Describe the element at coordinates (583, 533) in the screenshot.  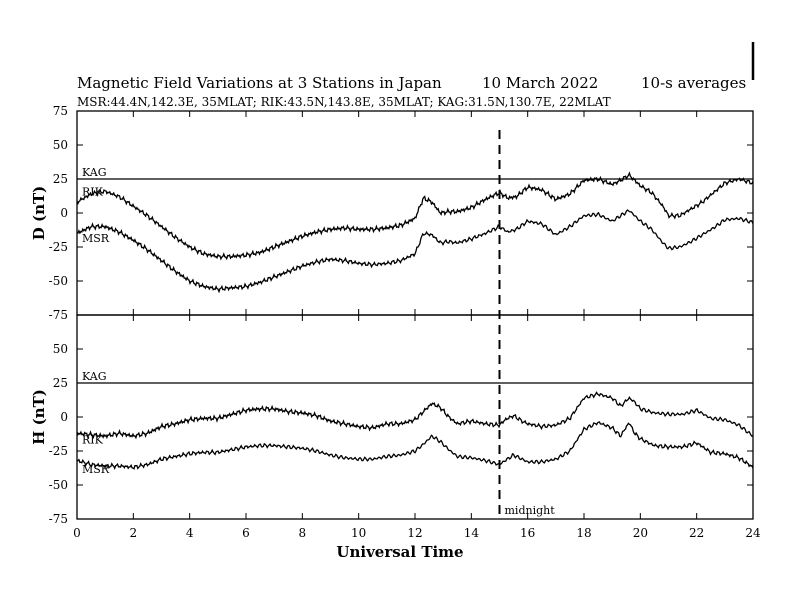
I see `xtick-label: 18` at that location.